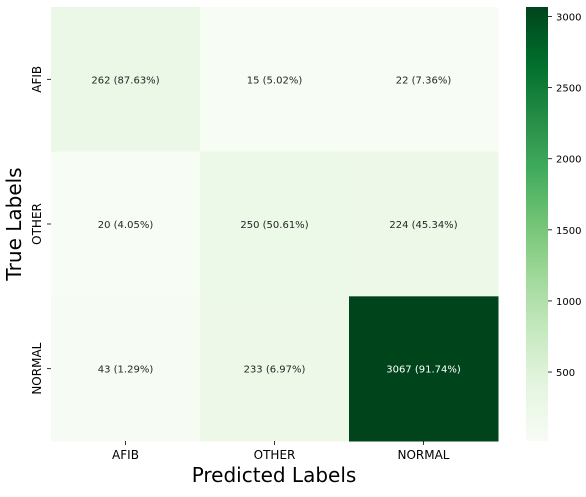  I want to click on x-axis-ticks: AFIB OTHER NORMAL, so click(281, 451).